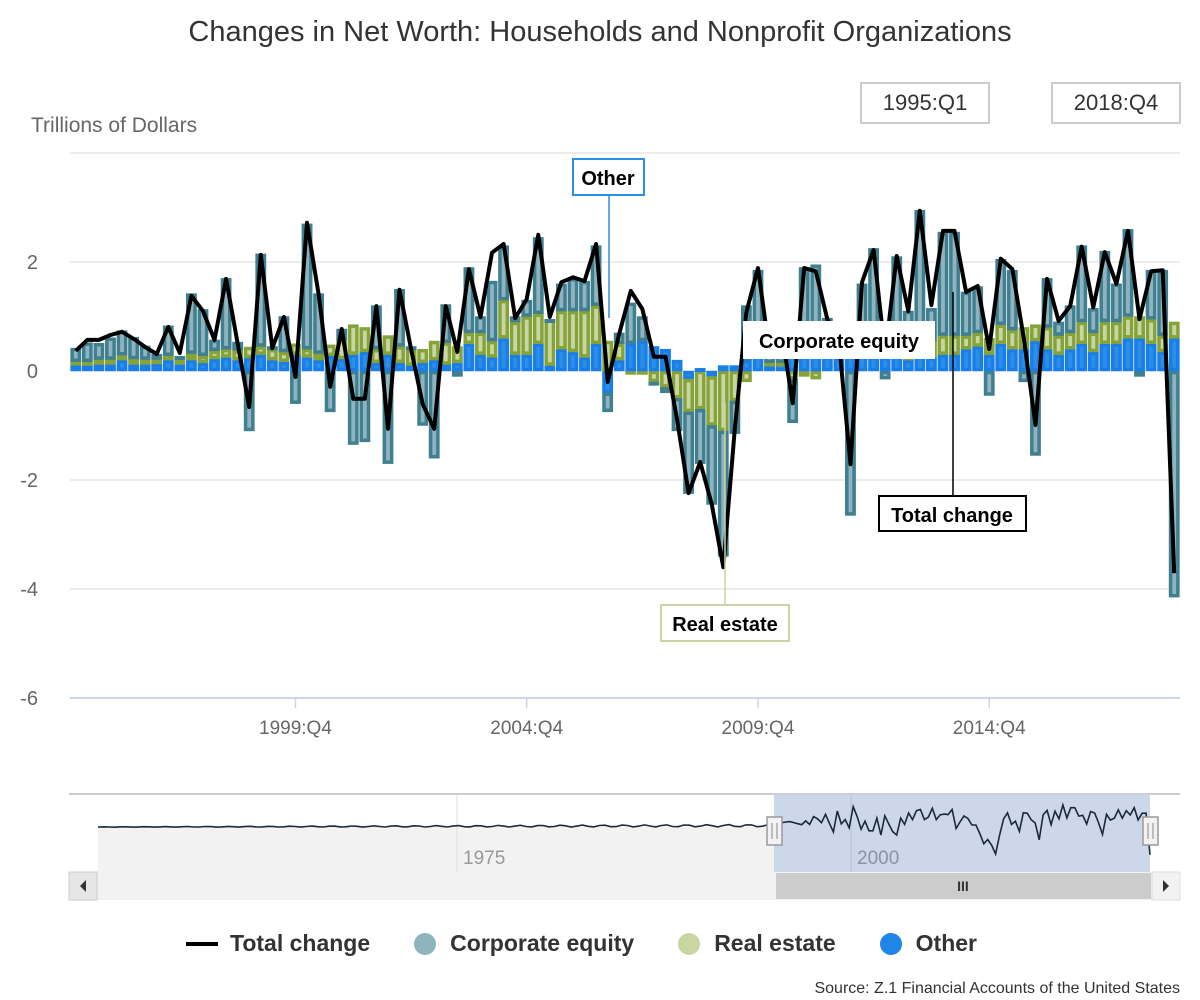  What do you see at coordinates (1116, 103) in the screenshot?
I see `range-to-input: 2018:Q4` at bounding box center [1116, 103].